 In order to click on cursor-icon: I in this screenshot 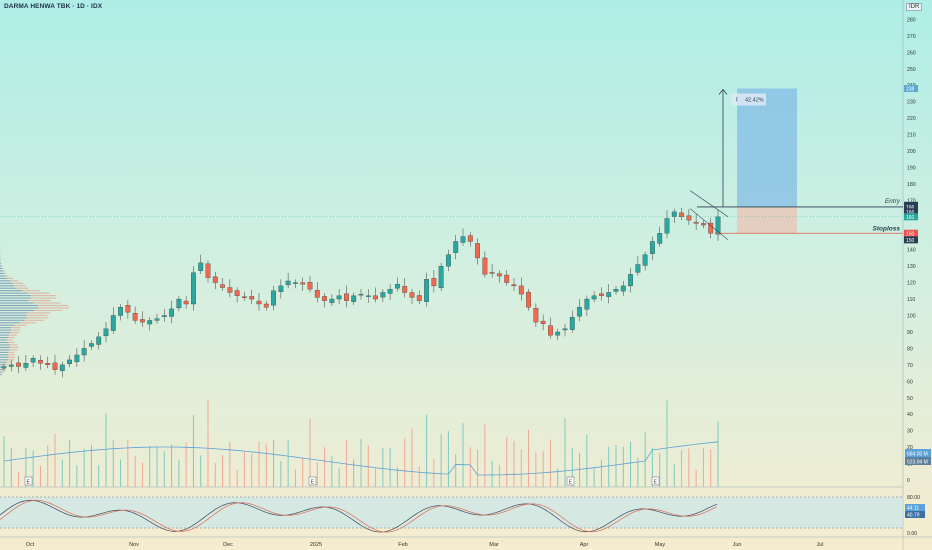, I will do `click(737, 100)`.